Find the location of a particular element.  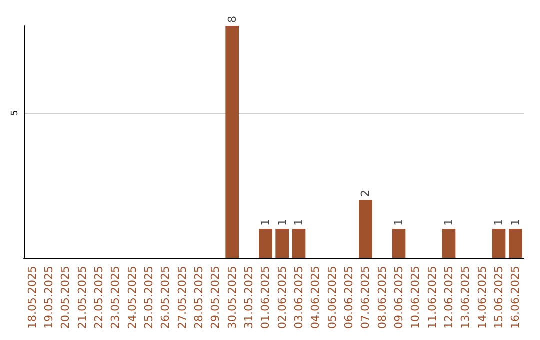

x-tick-label: 08.06.2025 is located at coordinates (382, 298).